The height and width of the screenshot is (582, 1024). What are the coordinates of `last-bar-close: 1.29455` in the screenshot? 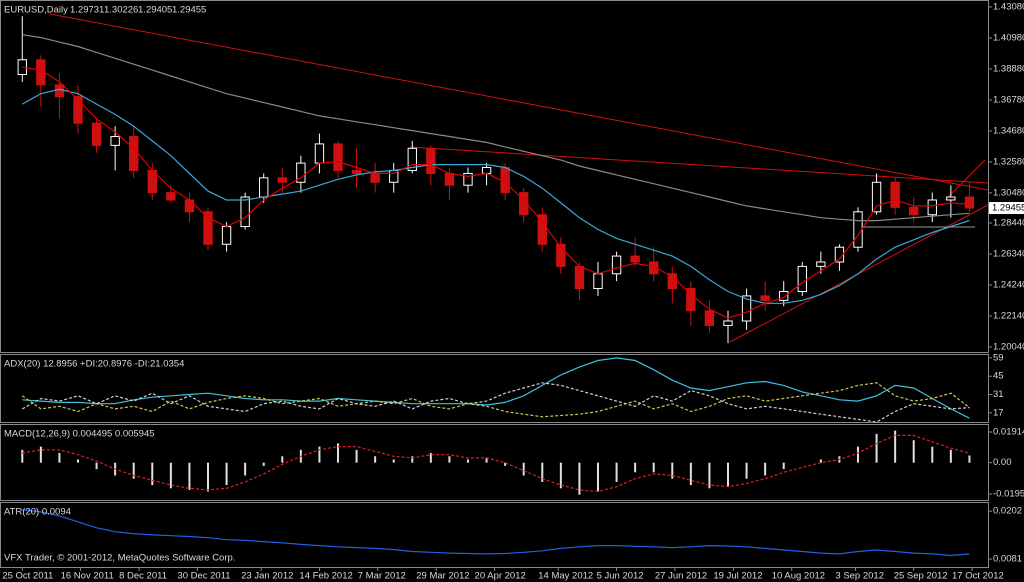 It's located at (189, 10).